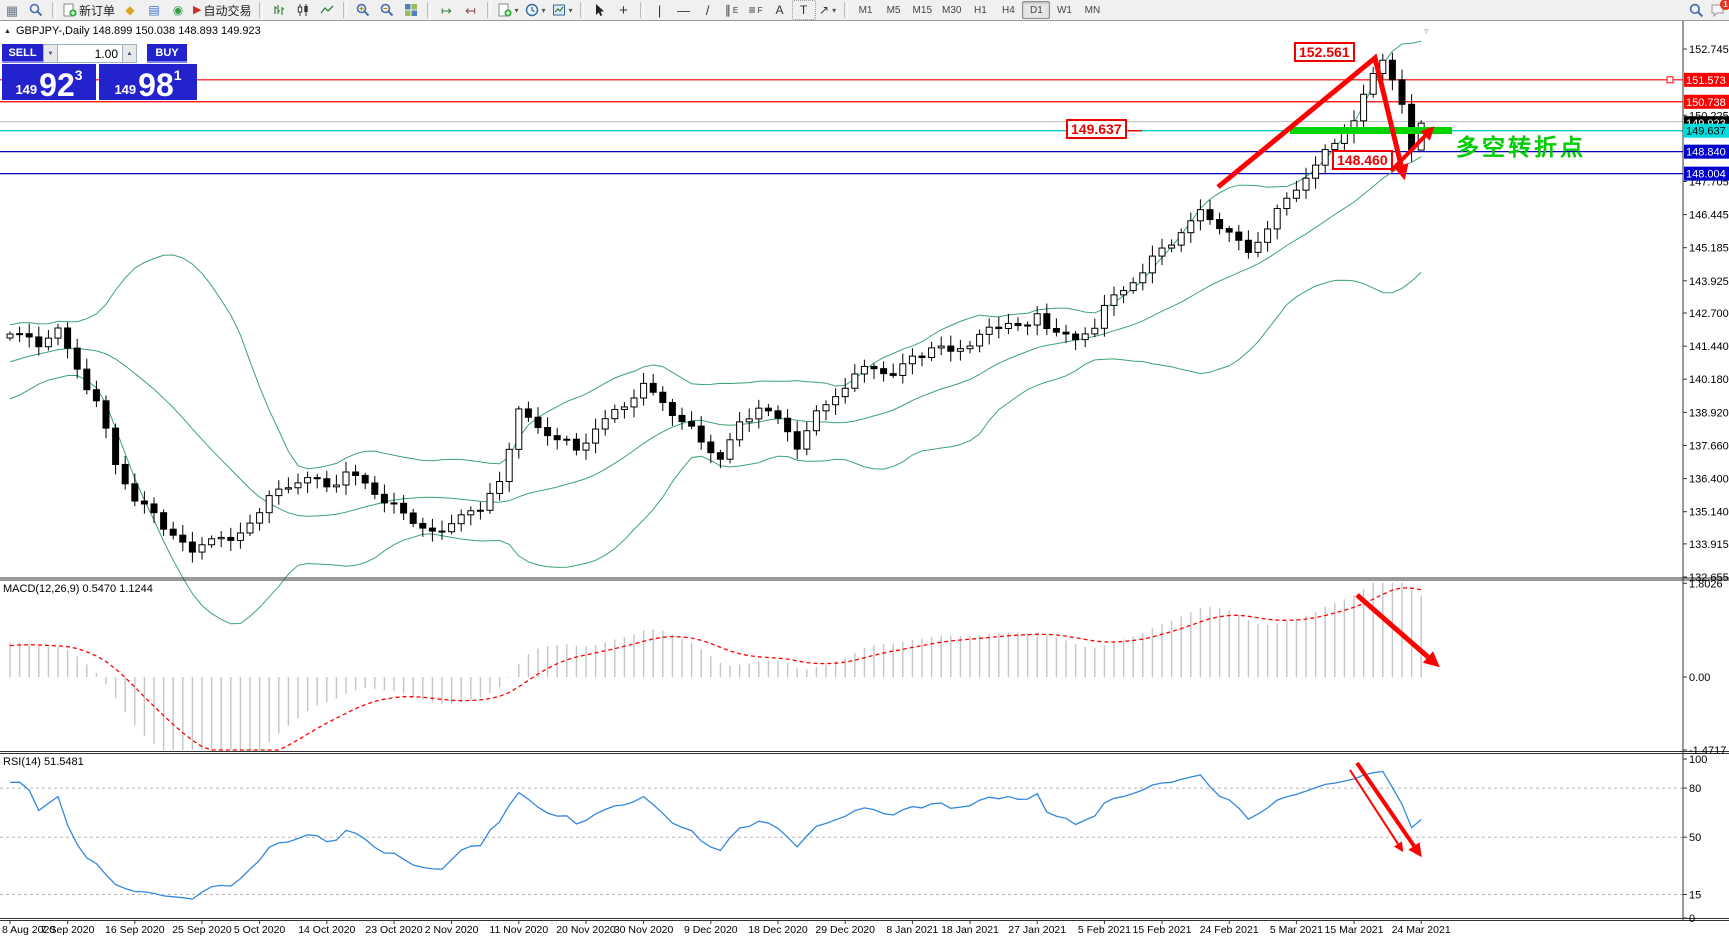  What do you see at coordinates (1709, 314) in the screenshot?
I see `price-axis-tick-label: 142.700` at bounding box center [1709, 314].